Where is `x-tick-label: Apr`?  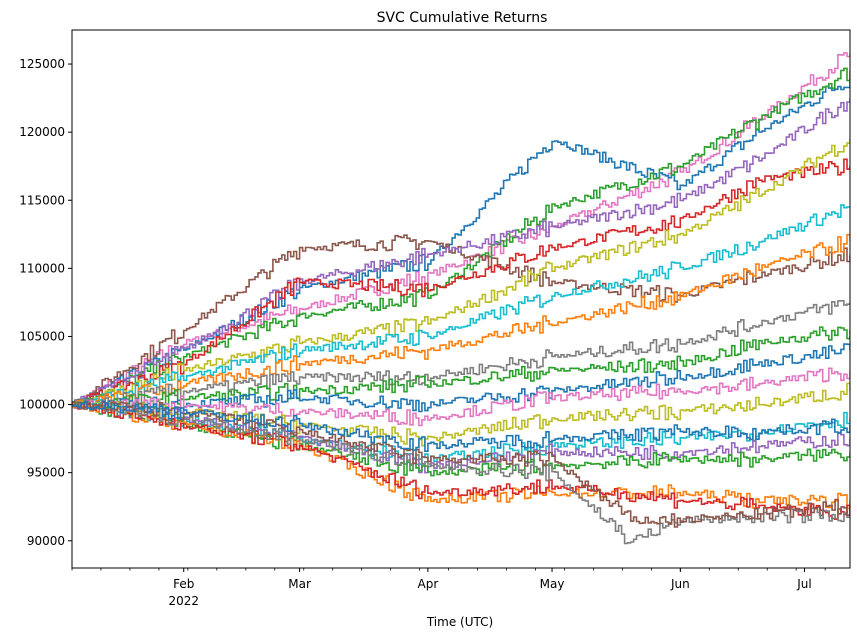
x-tick-label: Apr is located at coordinates (428, 584).